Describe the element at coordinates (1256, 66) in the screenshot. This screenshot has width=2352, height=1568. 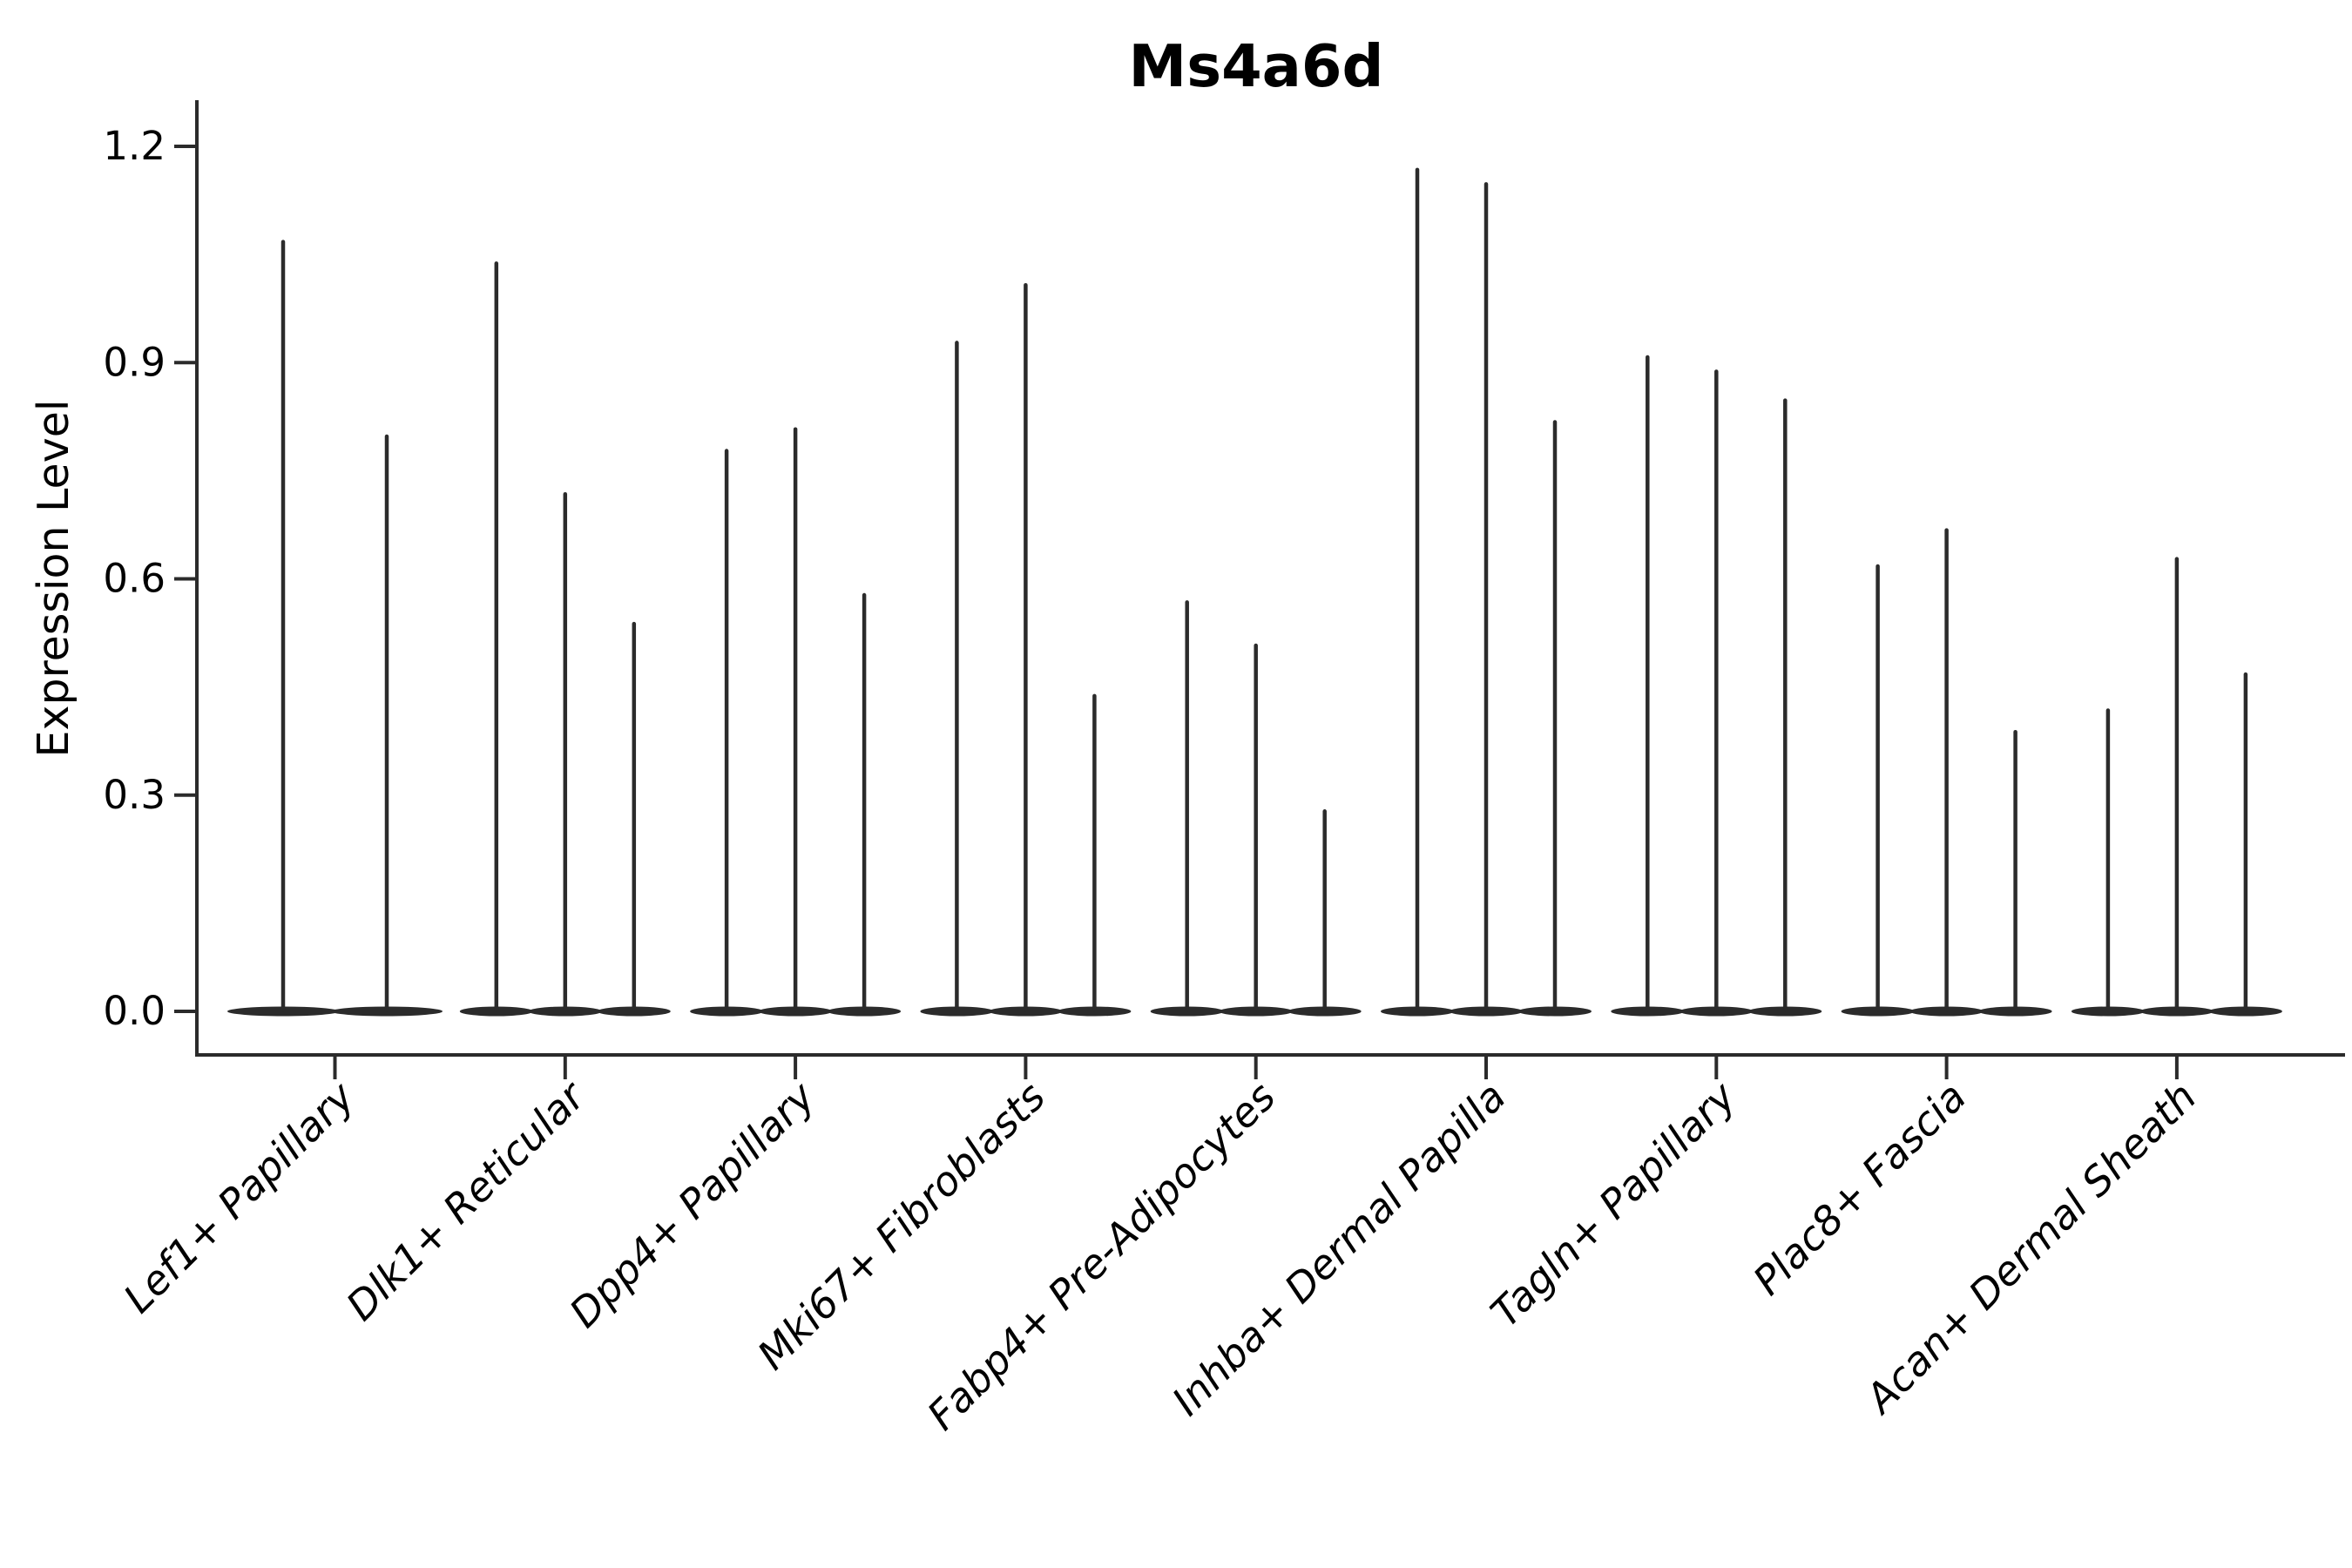
I see `chart-title: Ms4a6d` at that location.